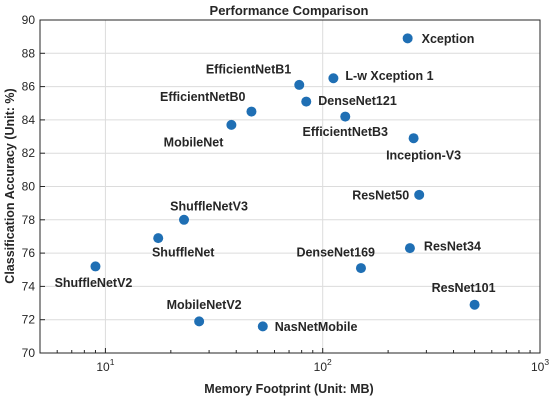 The image size is (550, 400). Describe the element at coordinates (29, 53) in the screenshot. I see `y-tick-label: 88` at that location.